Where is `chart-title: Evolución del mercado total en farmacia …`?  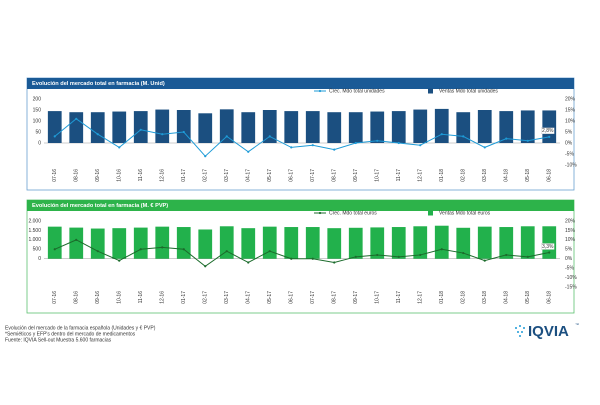 chart-title: Evolución del mercado total en farmacia … is located at coordinates (100, 206).